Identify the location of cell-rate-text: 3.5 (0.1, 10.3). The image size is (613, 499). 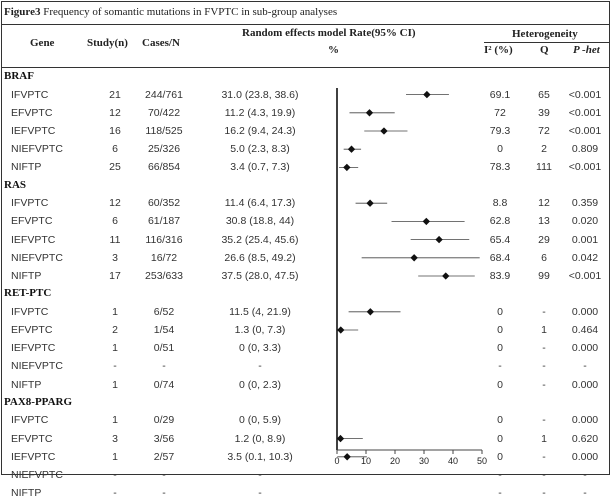
(260, 456).